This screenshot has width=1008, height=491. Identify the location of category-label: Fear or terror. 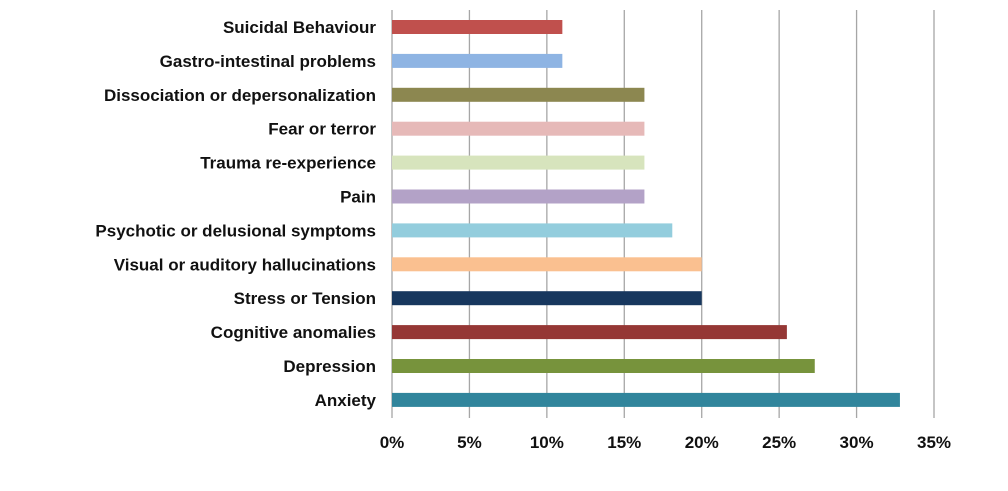
(322, 129).